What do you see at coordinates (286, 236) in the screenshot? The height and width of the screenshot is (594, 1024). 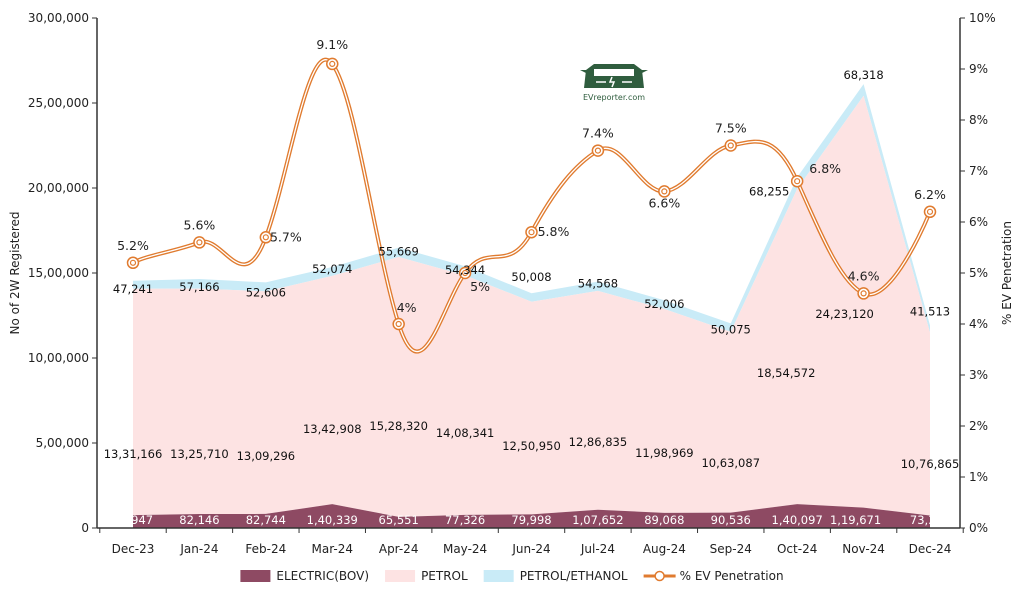 I see `data-label-penetration: 5.7%` at bounding box center [286, 236].